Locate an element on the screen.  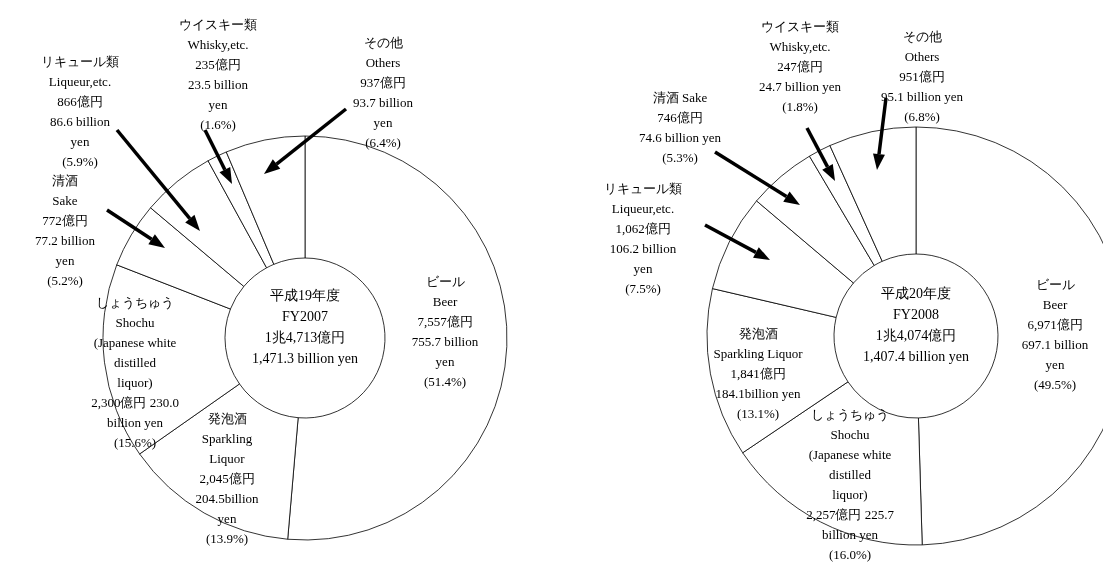
data-label: 235億円 23.5 billion yen (1.6%) is located at coordinates (218, 94).